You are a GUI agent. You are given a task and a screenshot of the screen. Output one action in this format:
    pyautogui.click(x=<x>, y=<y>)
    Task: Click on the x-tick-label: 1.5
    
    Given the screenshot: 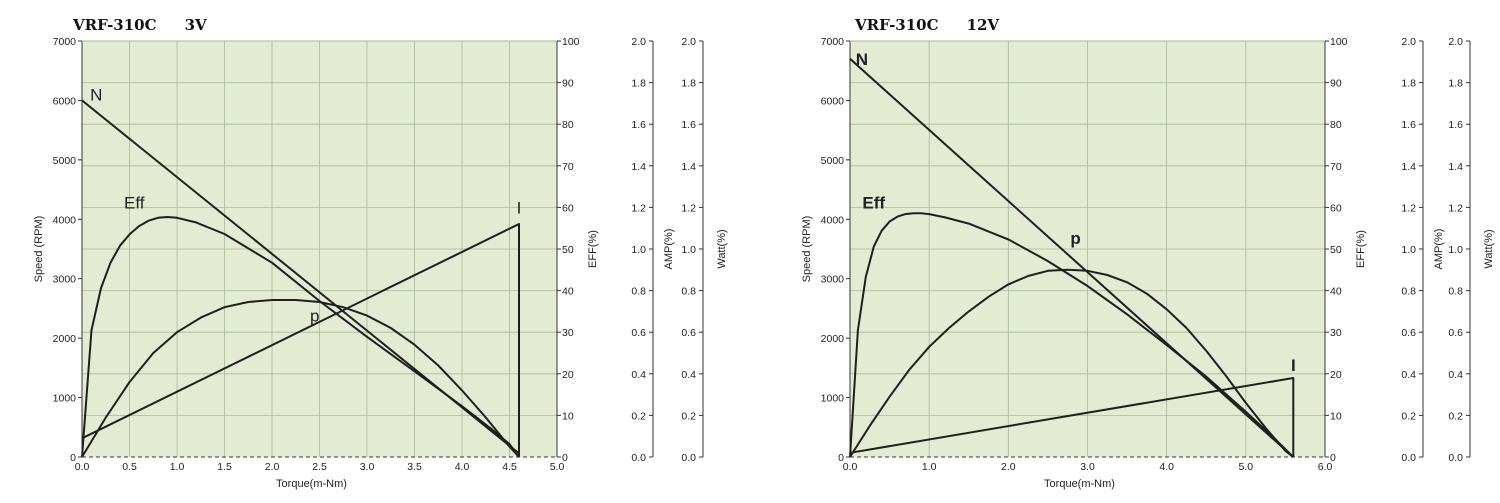 What is the action you would take?
    pyautogui.click(x=224, y=467)
    